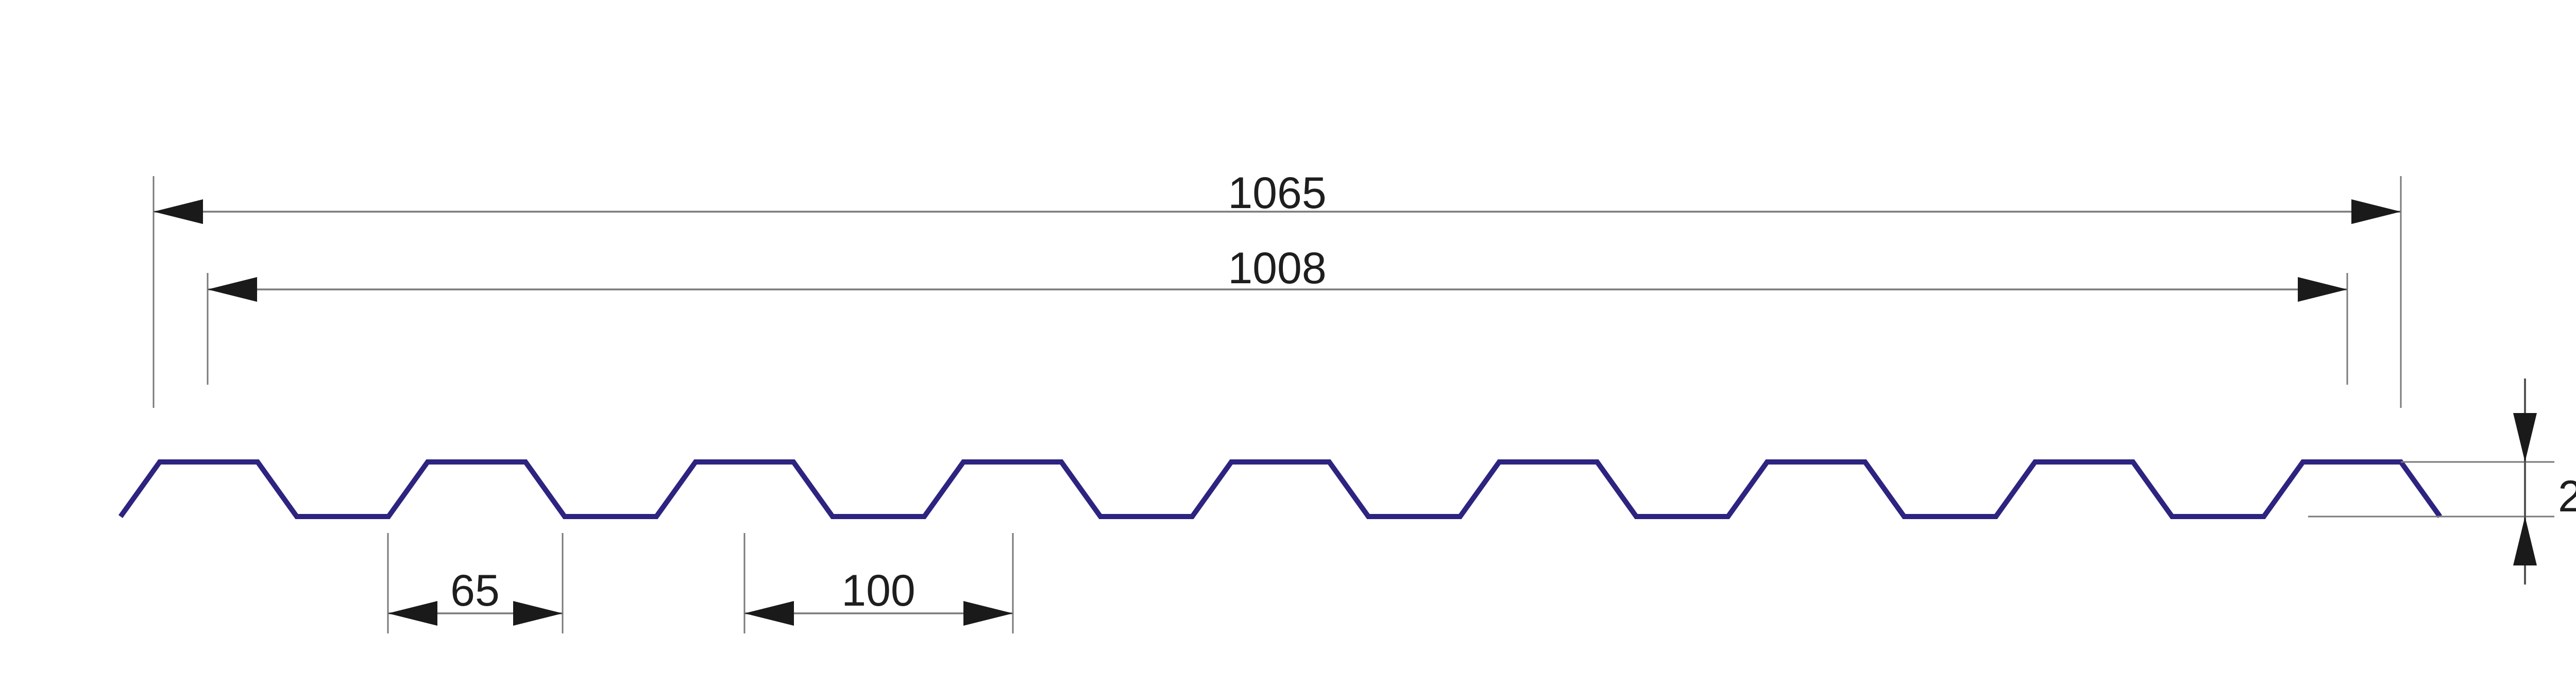 The width and height of the screenshot is (2576, 687). Describe the element at coordinates (475, 590) in the screenshot. I see `dimension-label-rib-base: 65` at that location.